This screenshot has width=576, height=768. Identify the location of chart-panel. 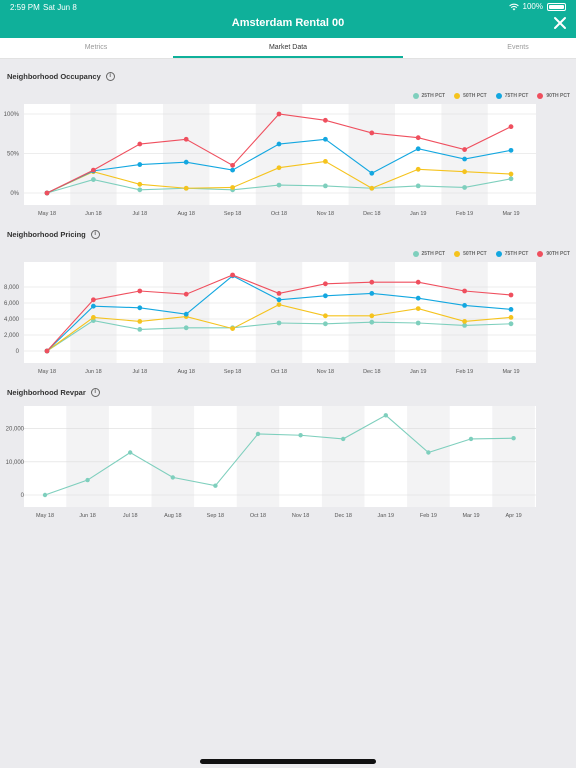
(280, 456).